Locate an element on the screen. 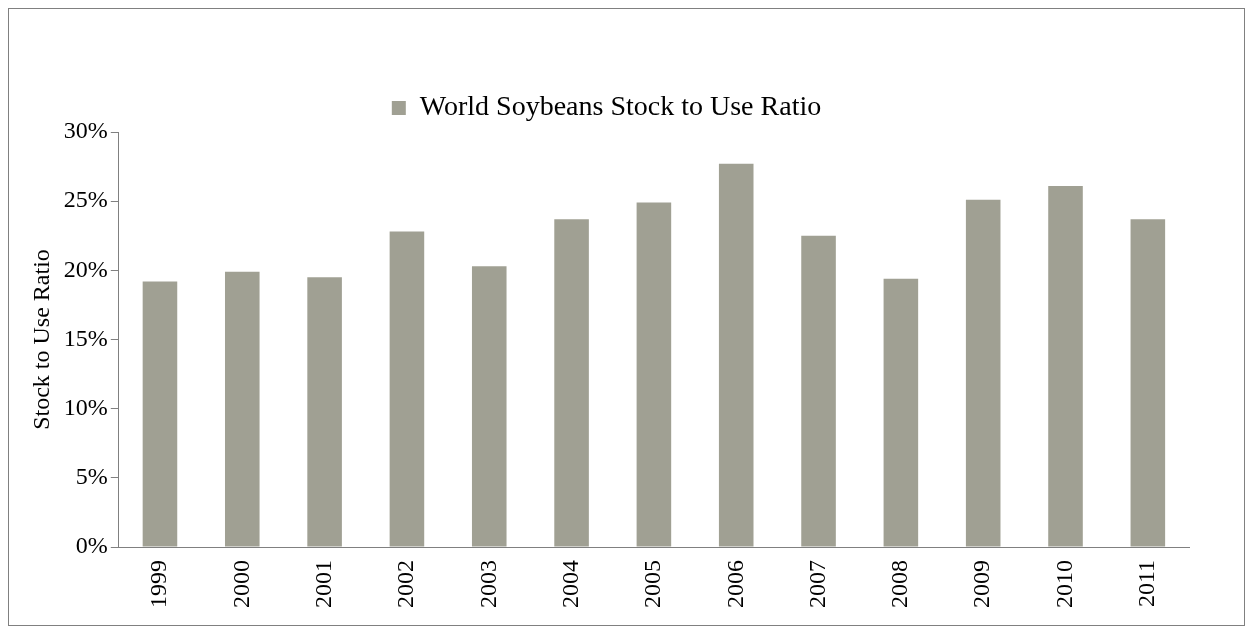 This screenshot has width=1255, height=636. y-tick-label: 5% is located at coordinates (91, 476).